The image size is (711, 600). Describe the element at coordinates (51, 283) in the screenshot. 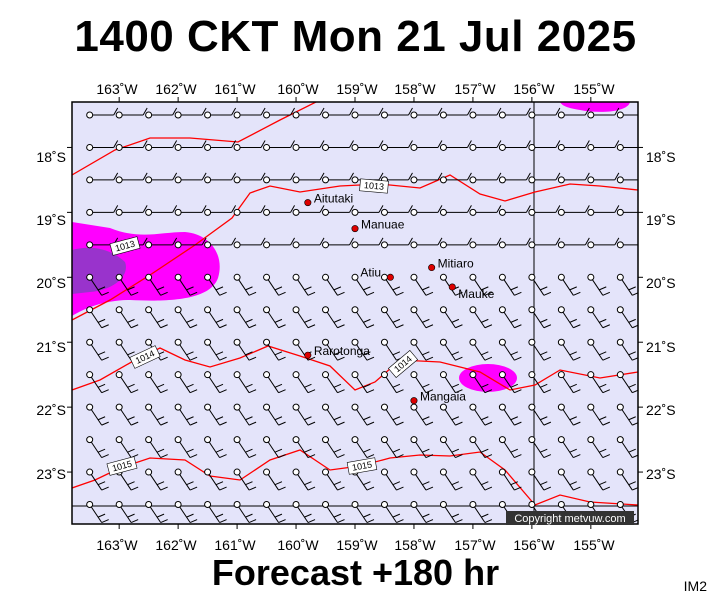

I see `lat-label: 20˚S` at that location.